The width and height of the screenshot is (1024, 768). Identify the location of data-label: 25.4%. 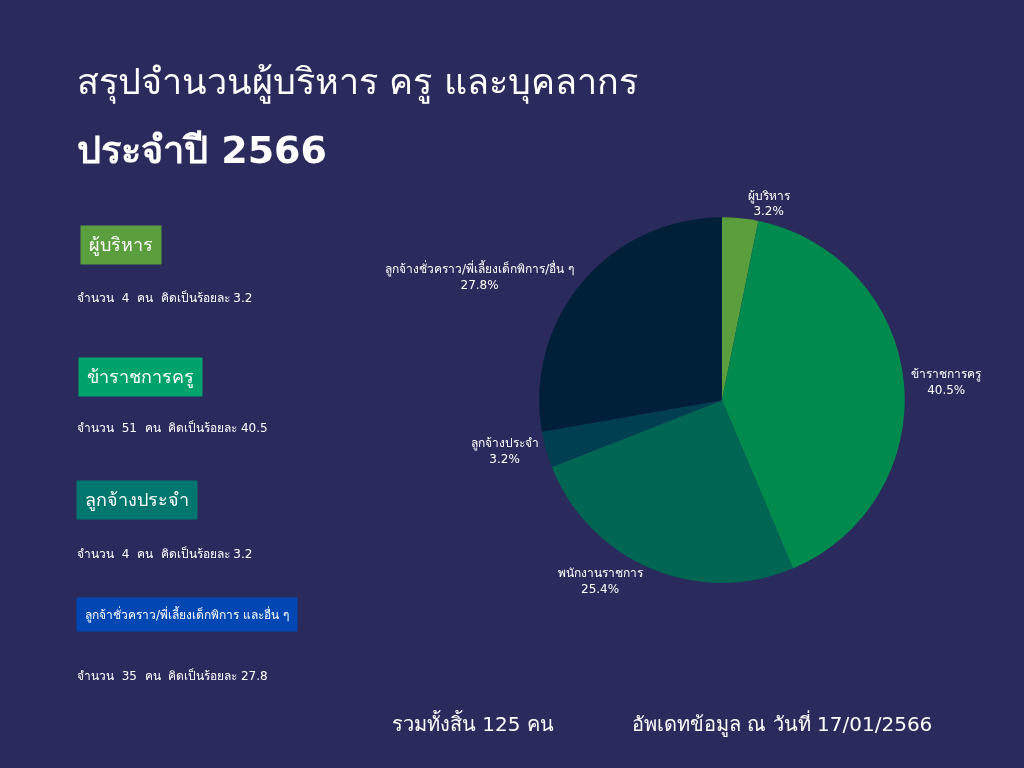
(600, 588).